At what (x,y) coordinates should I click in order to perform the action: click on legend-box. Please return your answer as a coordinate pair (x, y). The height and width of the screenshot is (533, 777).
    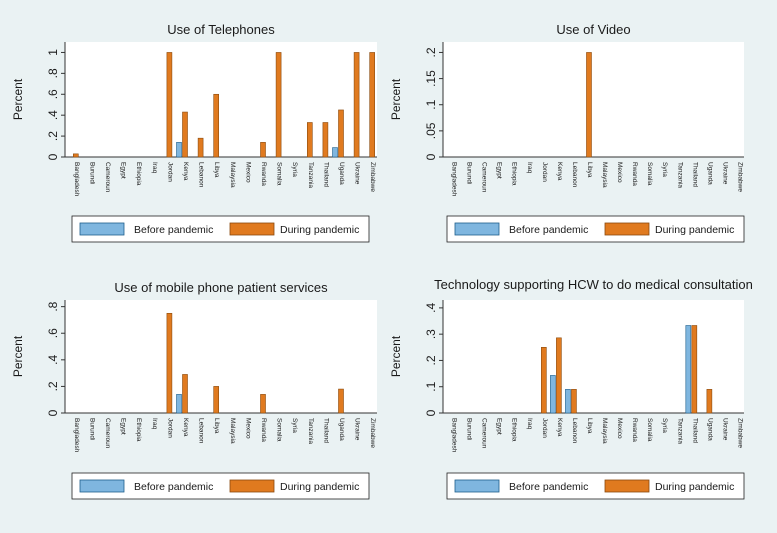
    Looking at the image, I should click on (595, 486).